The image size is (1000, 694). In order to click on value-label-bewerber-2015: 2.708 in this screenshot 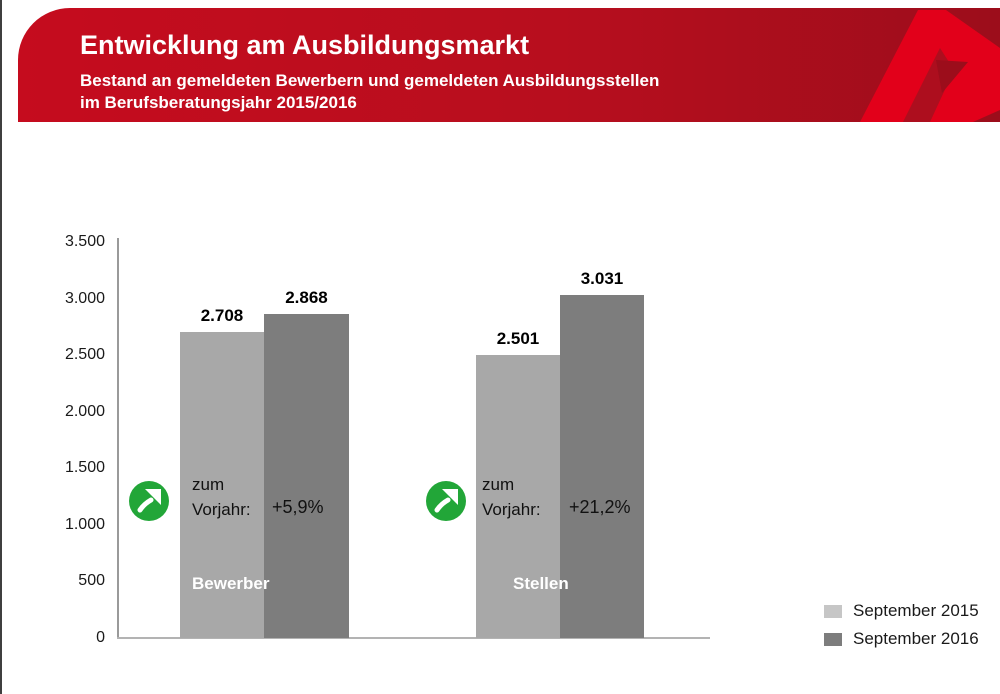, I will do `click(222, 315)`.